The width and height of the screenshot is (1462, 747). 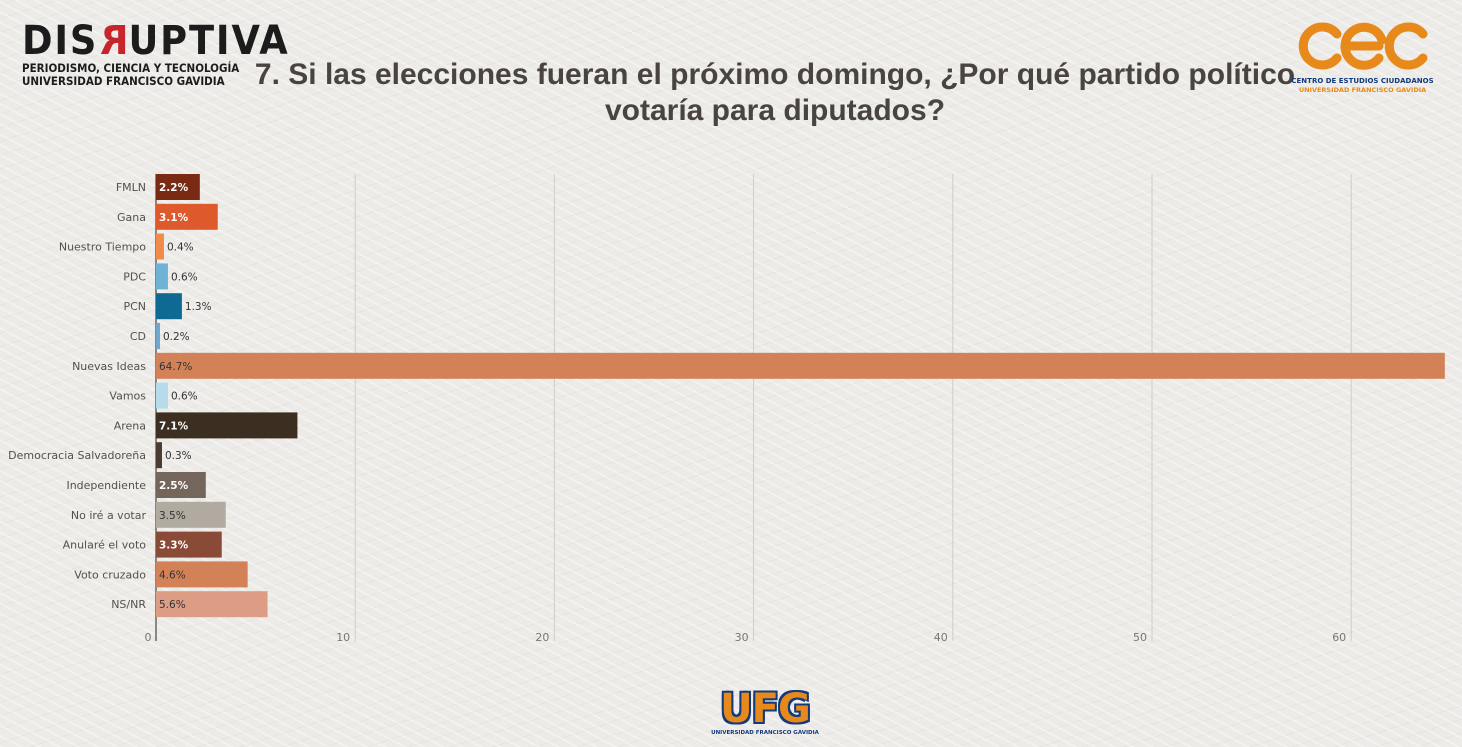 I want to click on x-tick-label: 20, so click(x=542, y=637).